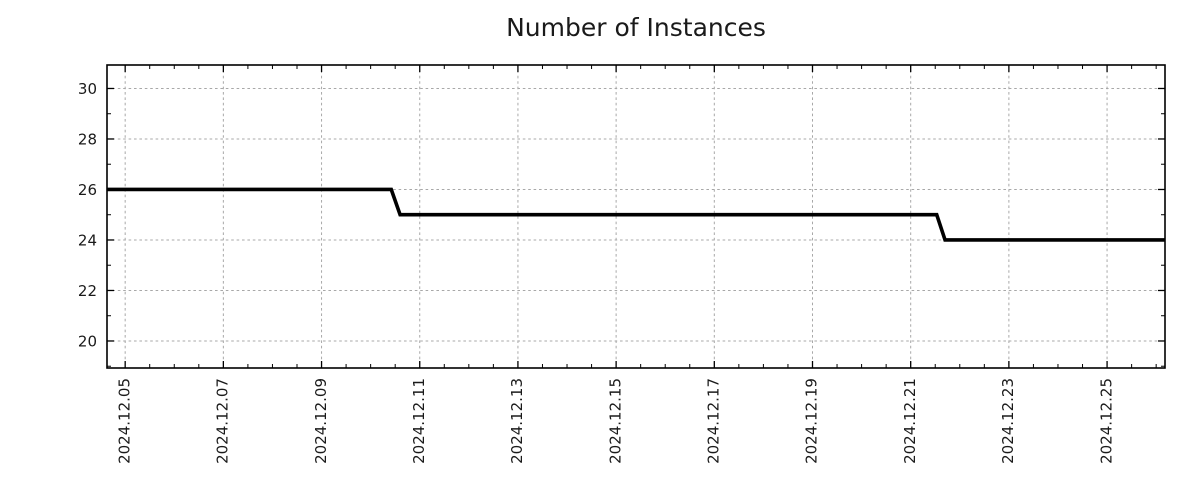  I want to click on svg-text: 2024.12.05, so click(124, 421).